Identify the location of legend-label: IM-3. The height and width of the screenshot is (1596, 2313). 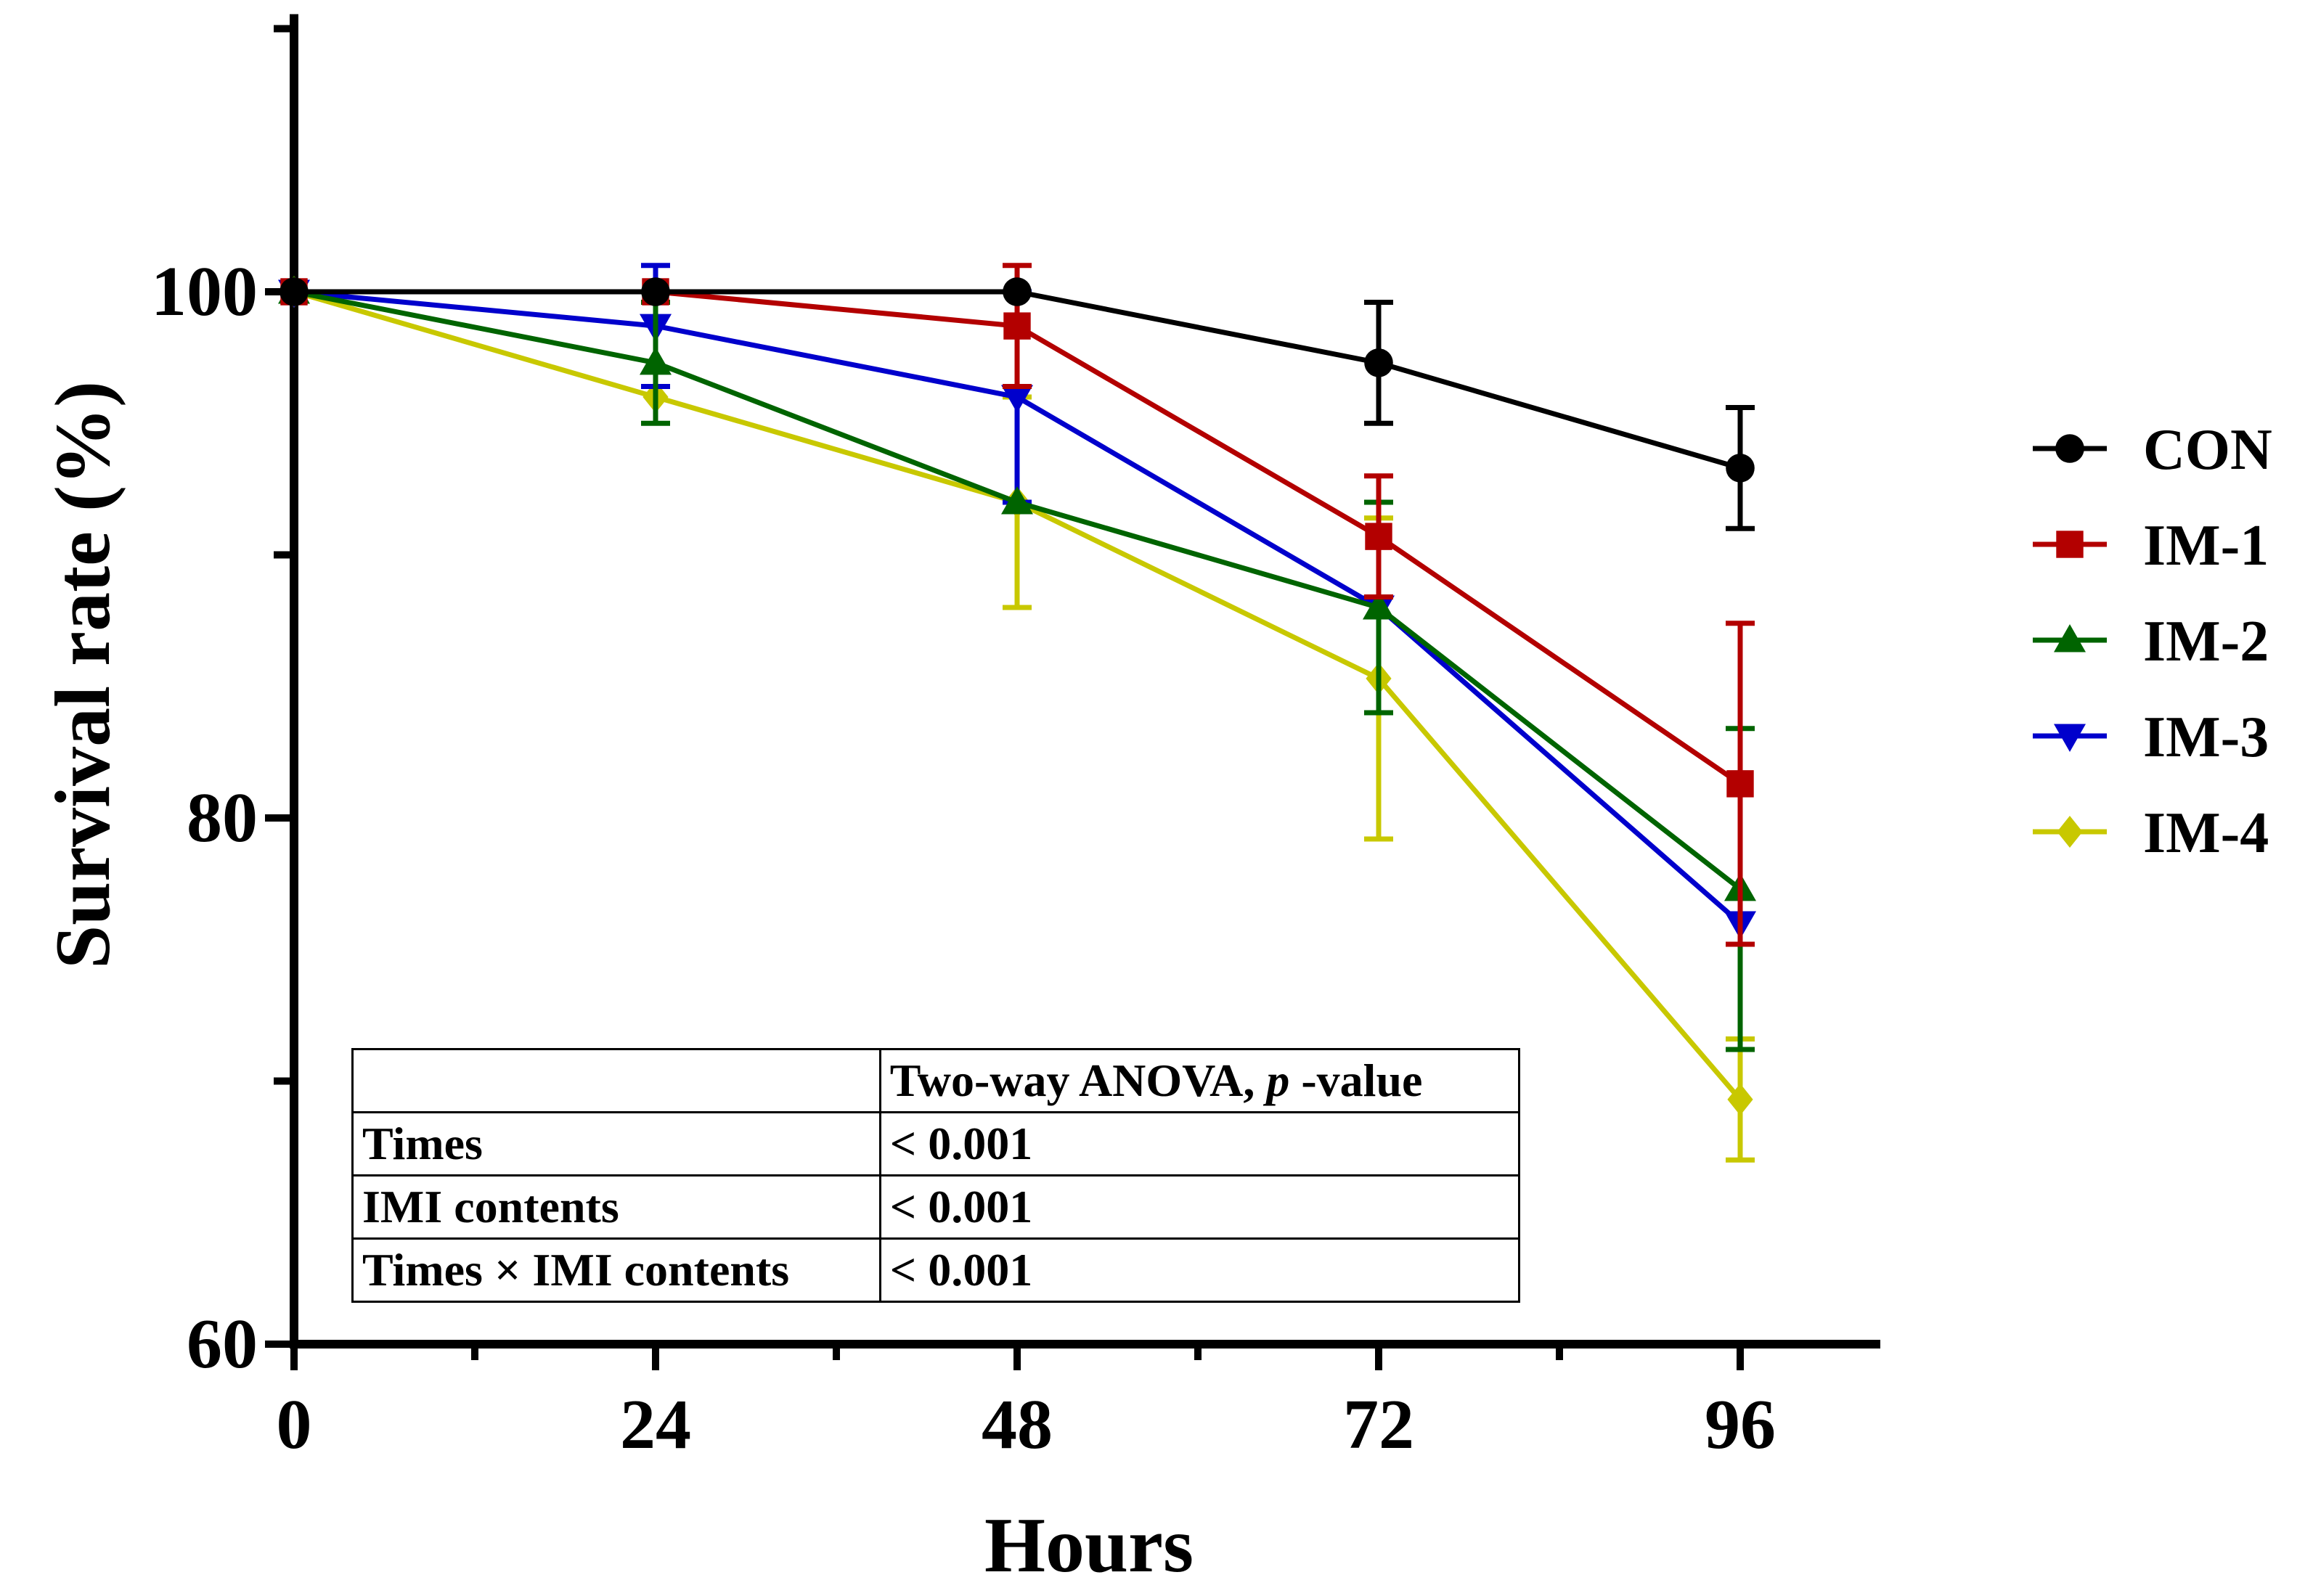
(2206, 737).